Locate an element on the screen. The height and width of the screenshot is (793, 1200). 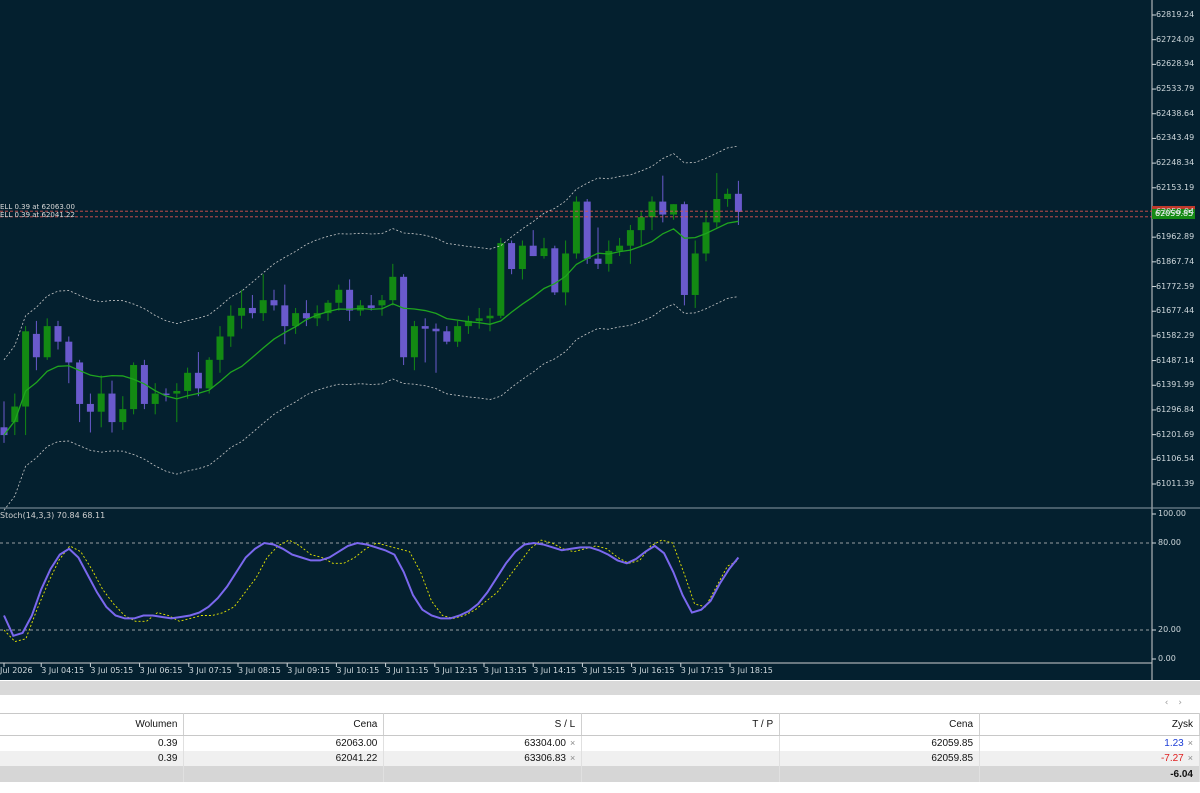
row-sl: 63306.83 × is located at coordinates (483, 758).